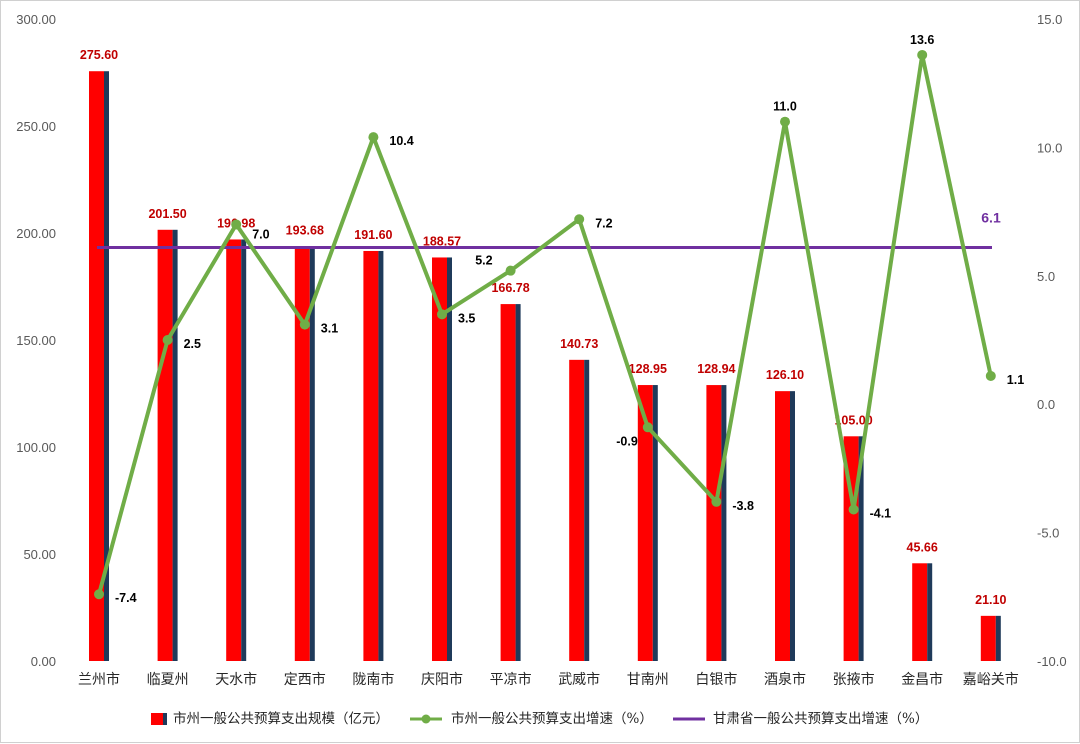 This screenshot has width=1080, height=744. I want to click on growth-value-label: -3.8, so click(743, 506).